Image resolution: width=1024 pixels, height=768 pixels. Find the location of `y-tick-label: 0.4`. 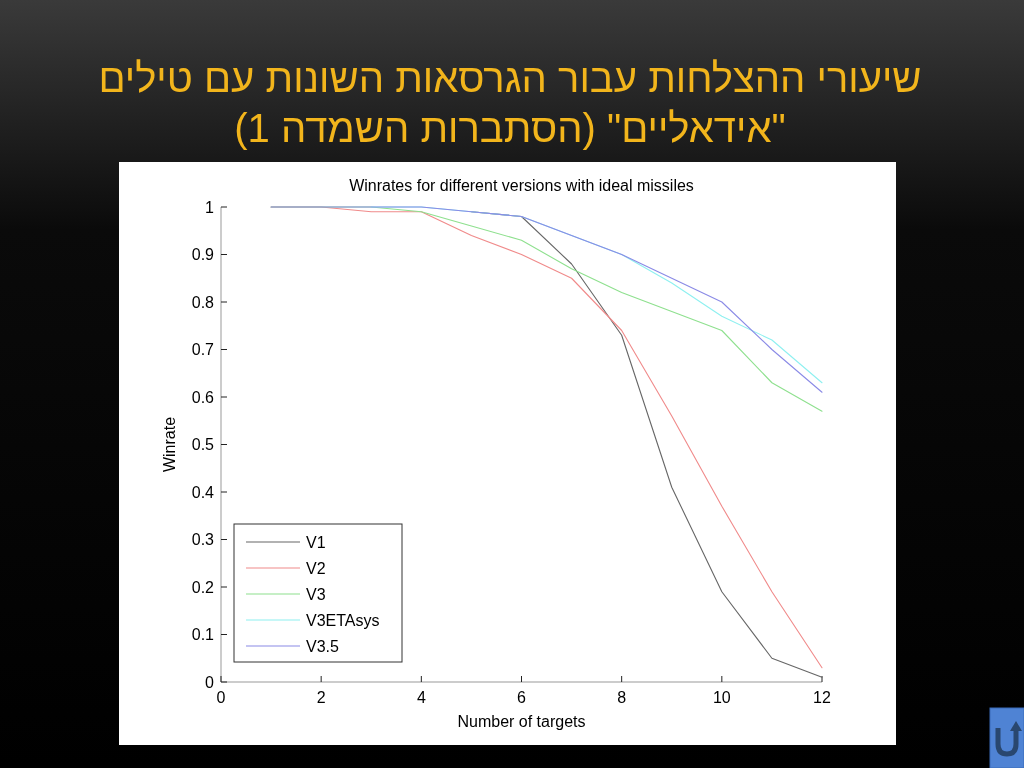

y-tick-label: 0.4 is located at coordinates (203, 492).